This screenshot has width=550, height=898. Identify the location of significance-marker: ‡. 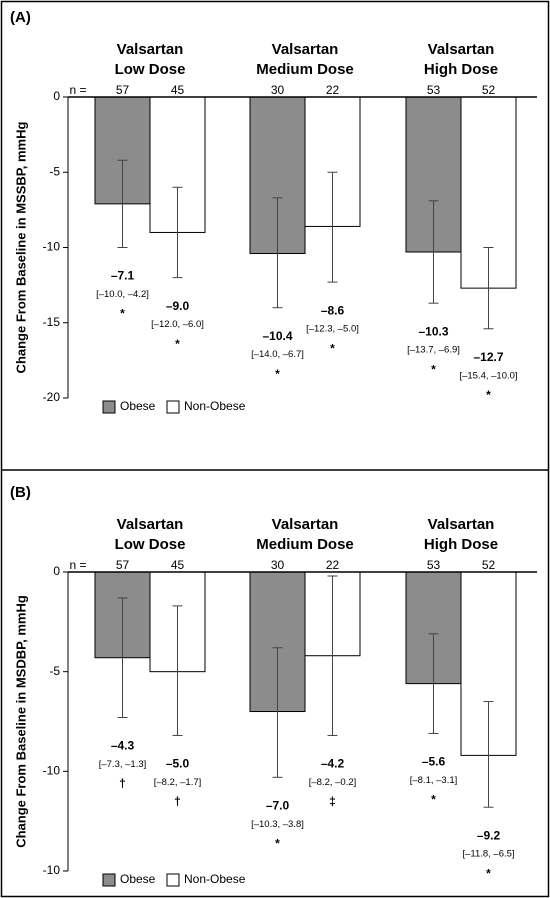
(332, 802).